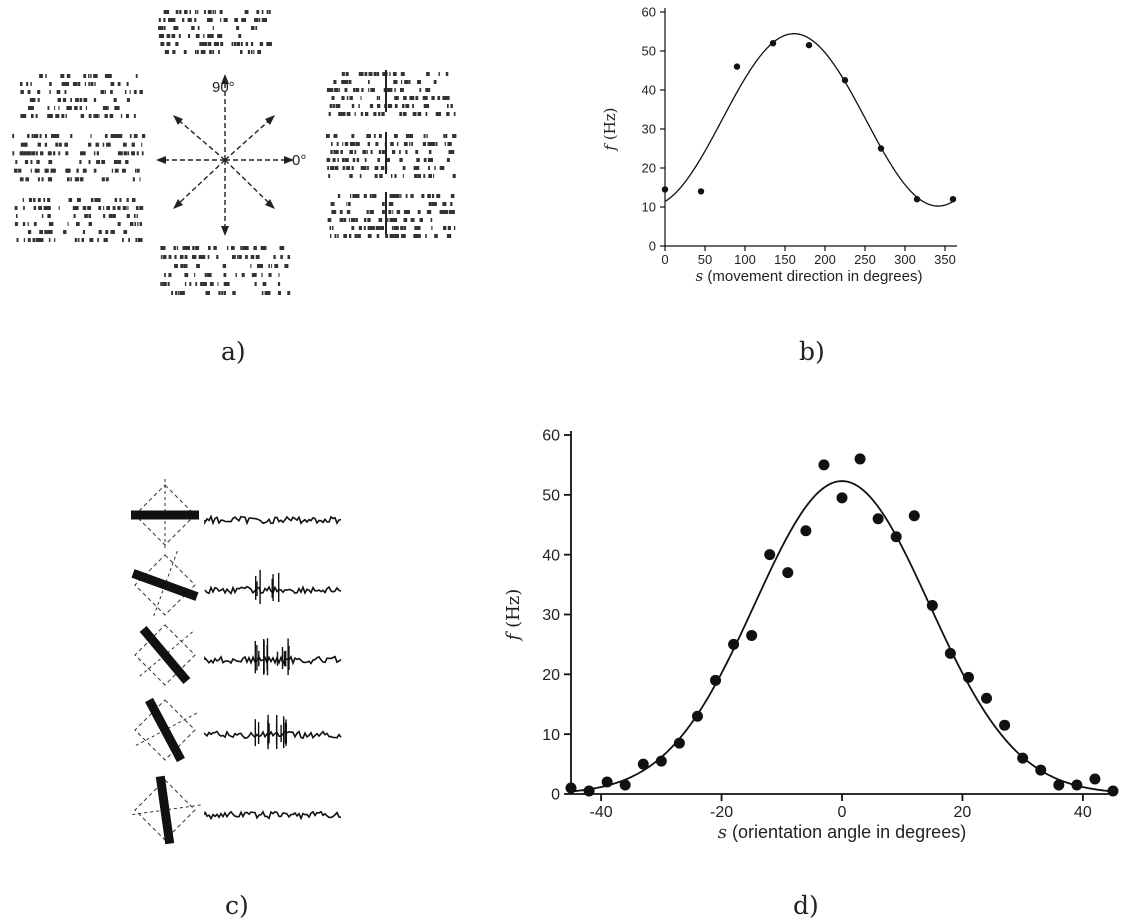  I want to click on panel-a: 90° 0°, so click(235, 155).